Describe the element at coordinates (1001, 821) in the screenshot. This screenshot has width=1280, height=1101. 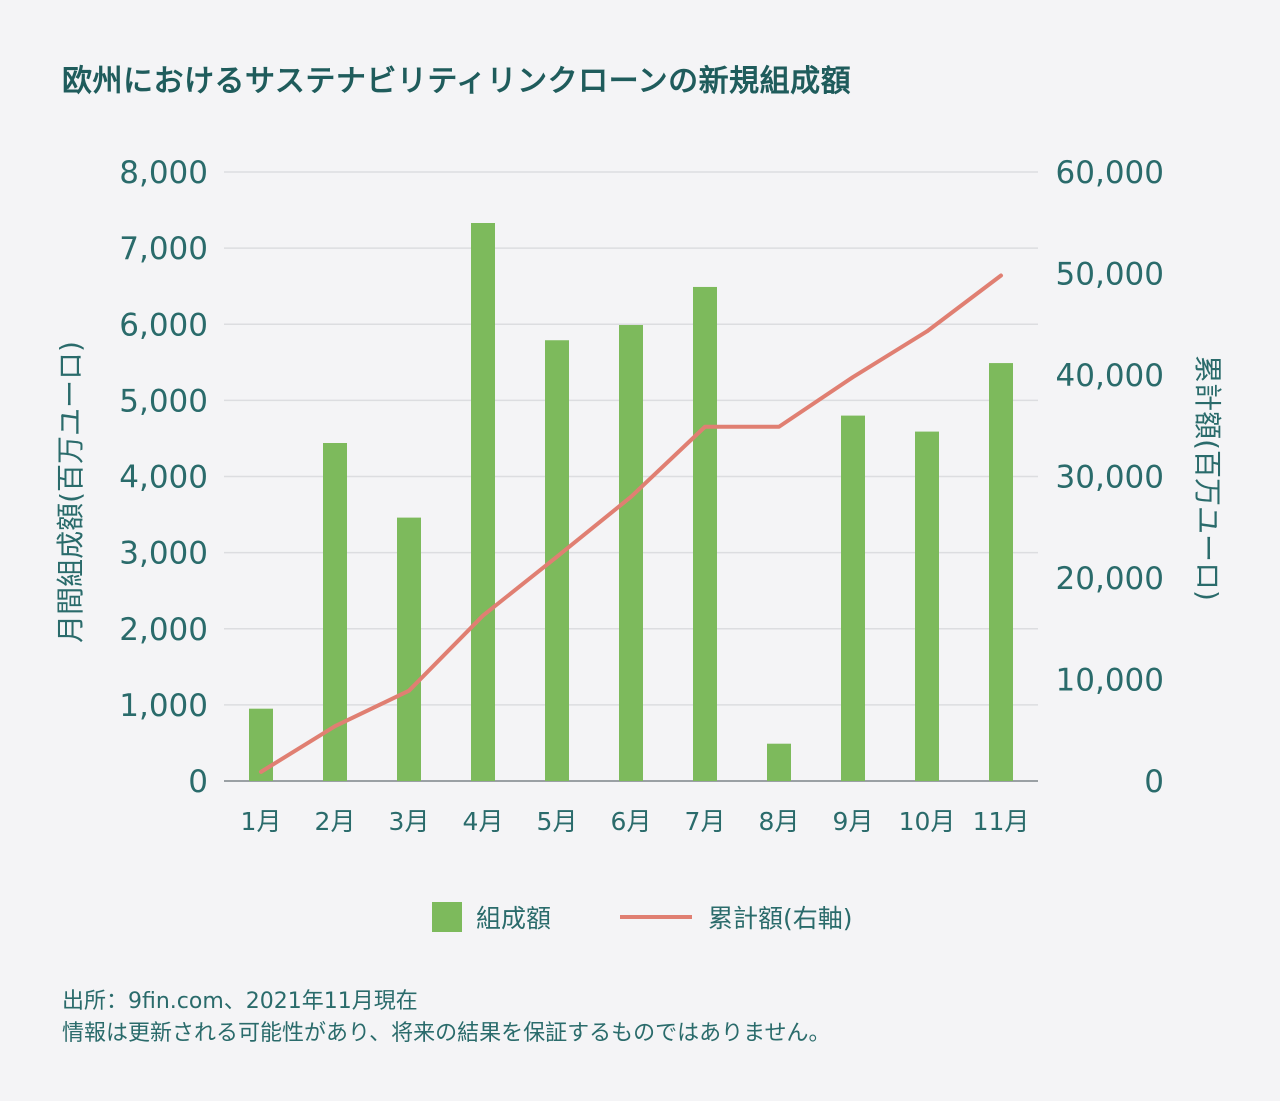
I see `x-tick-label: 11月` at that location.